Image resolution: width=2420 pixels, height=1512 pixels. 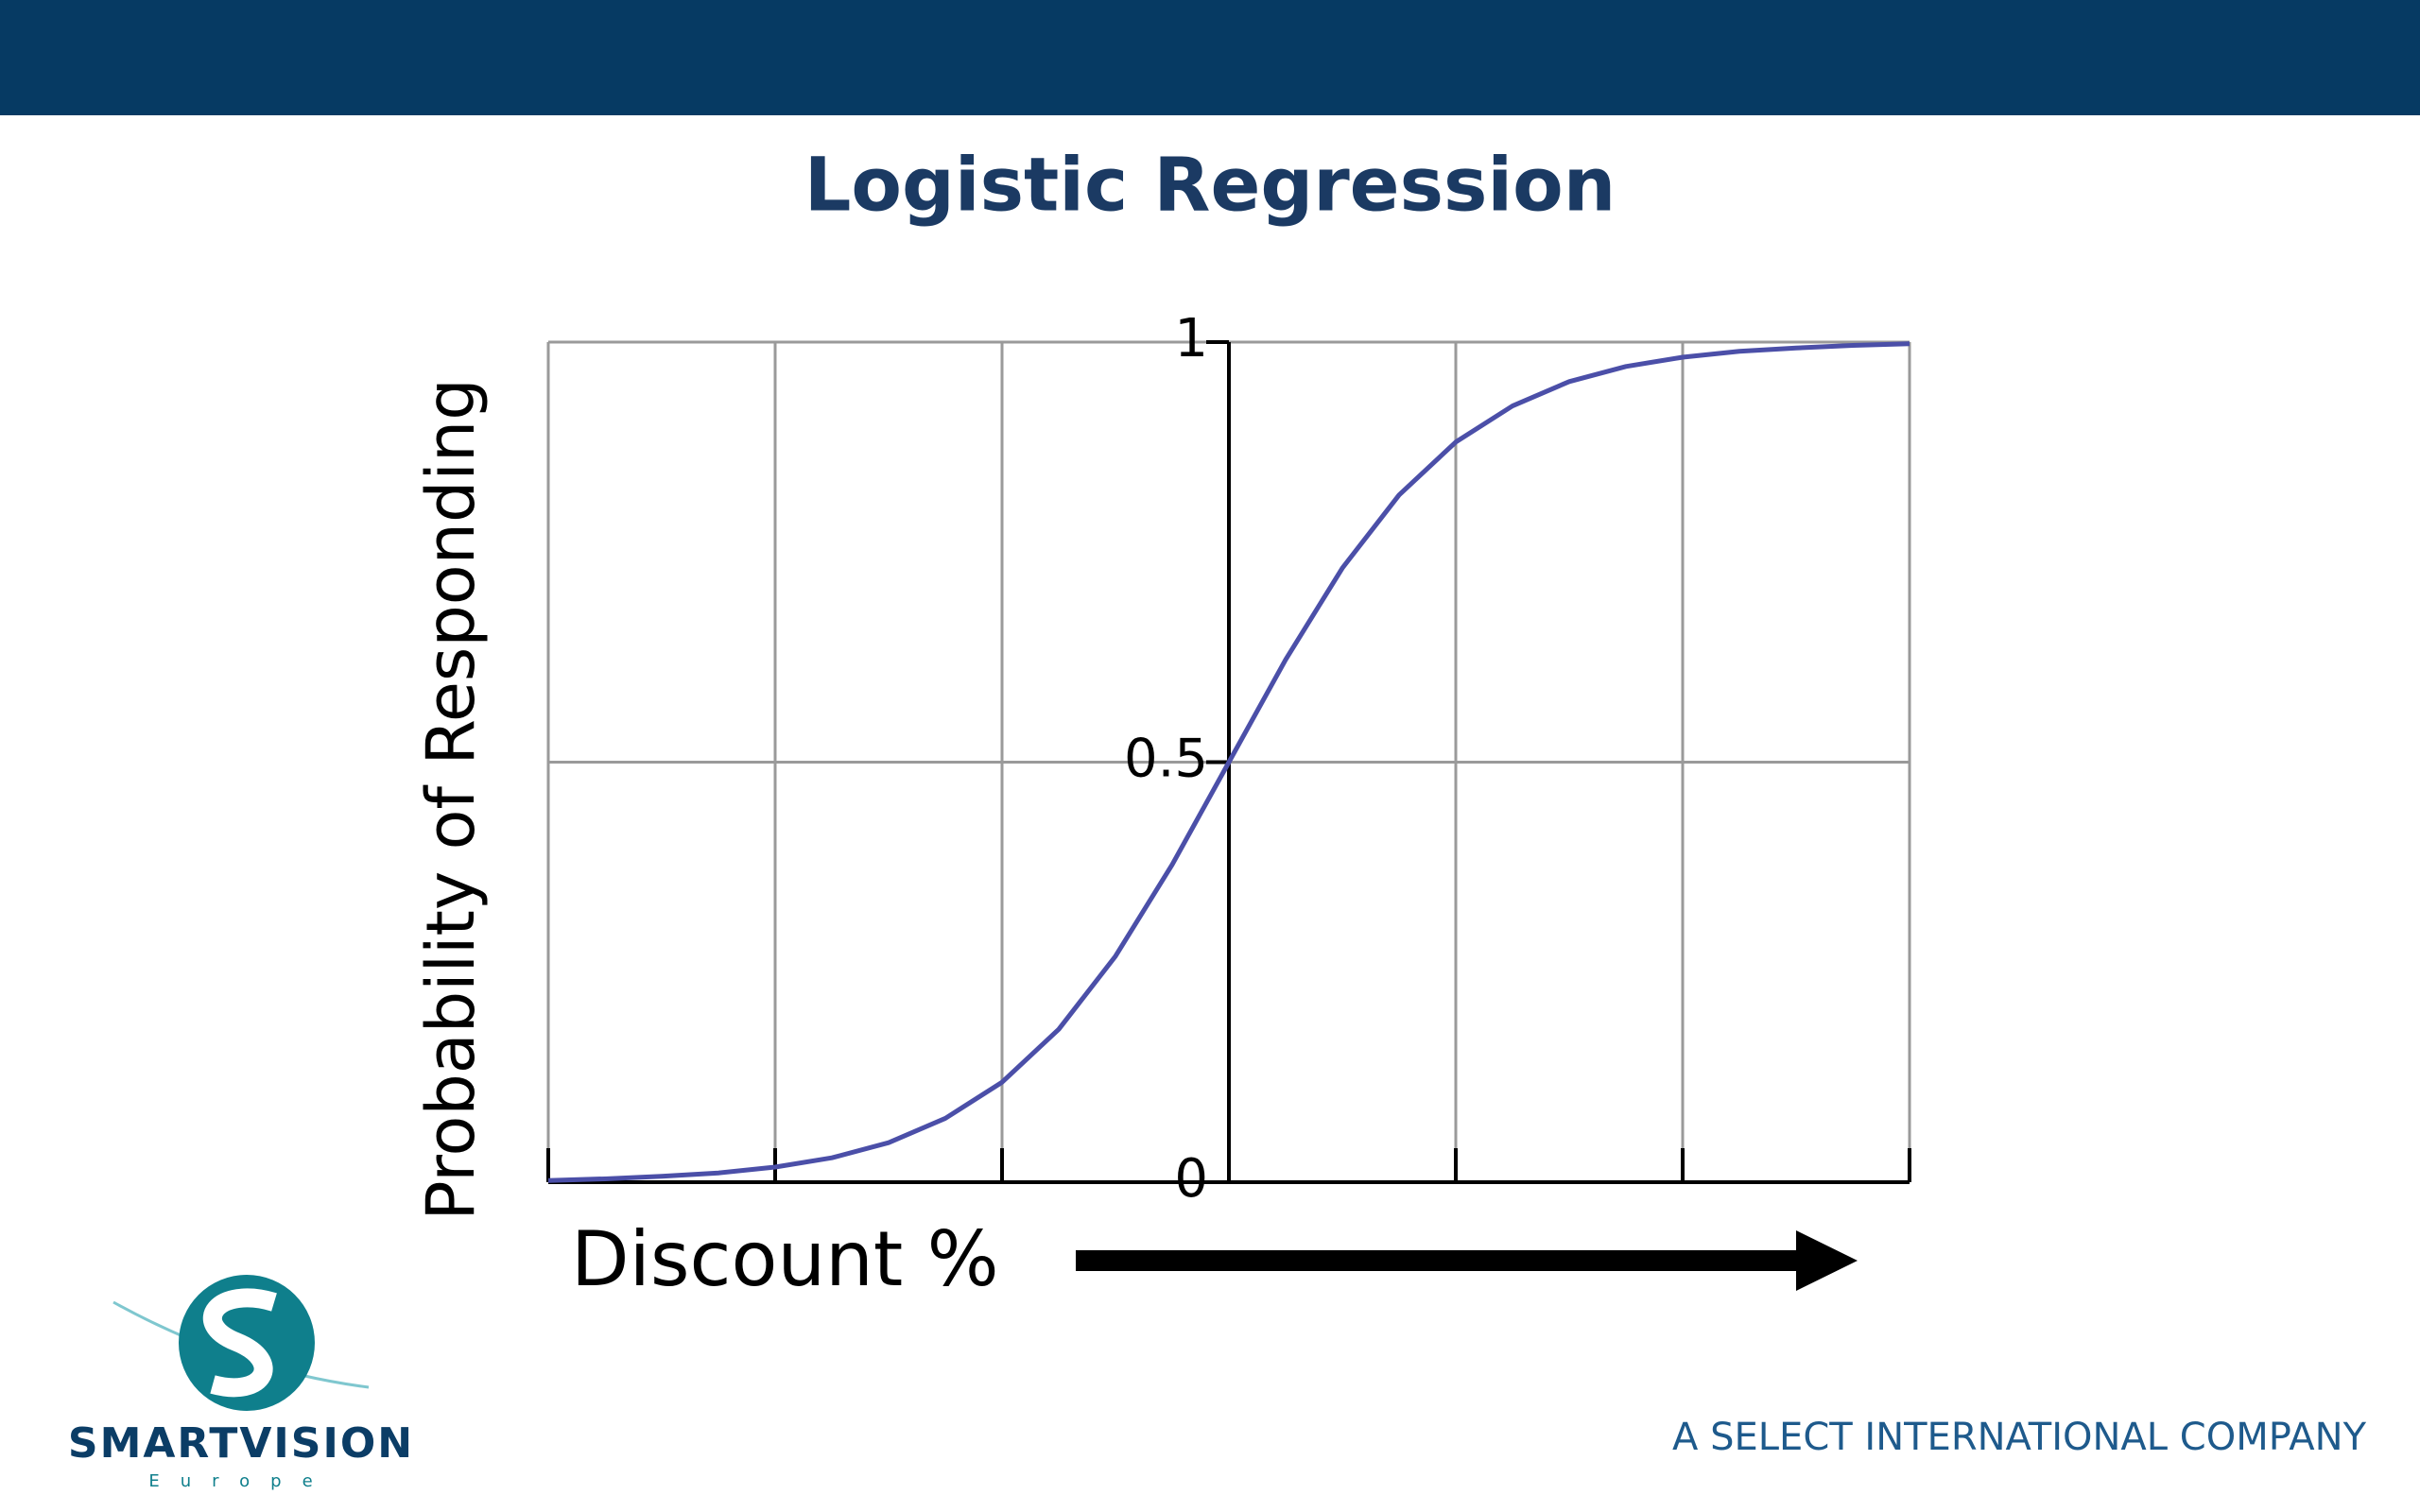 I want to click on direction-arrow, so click(x=1467, y=1260).